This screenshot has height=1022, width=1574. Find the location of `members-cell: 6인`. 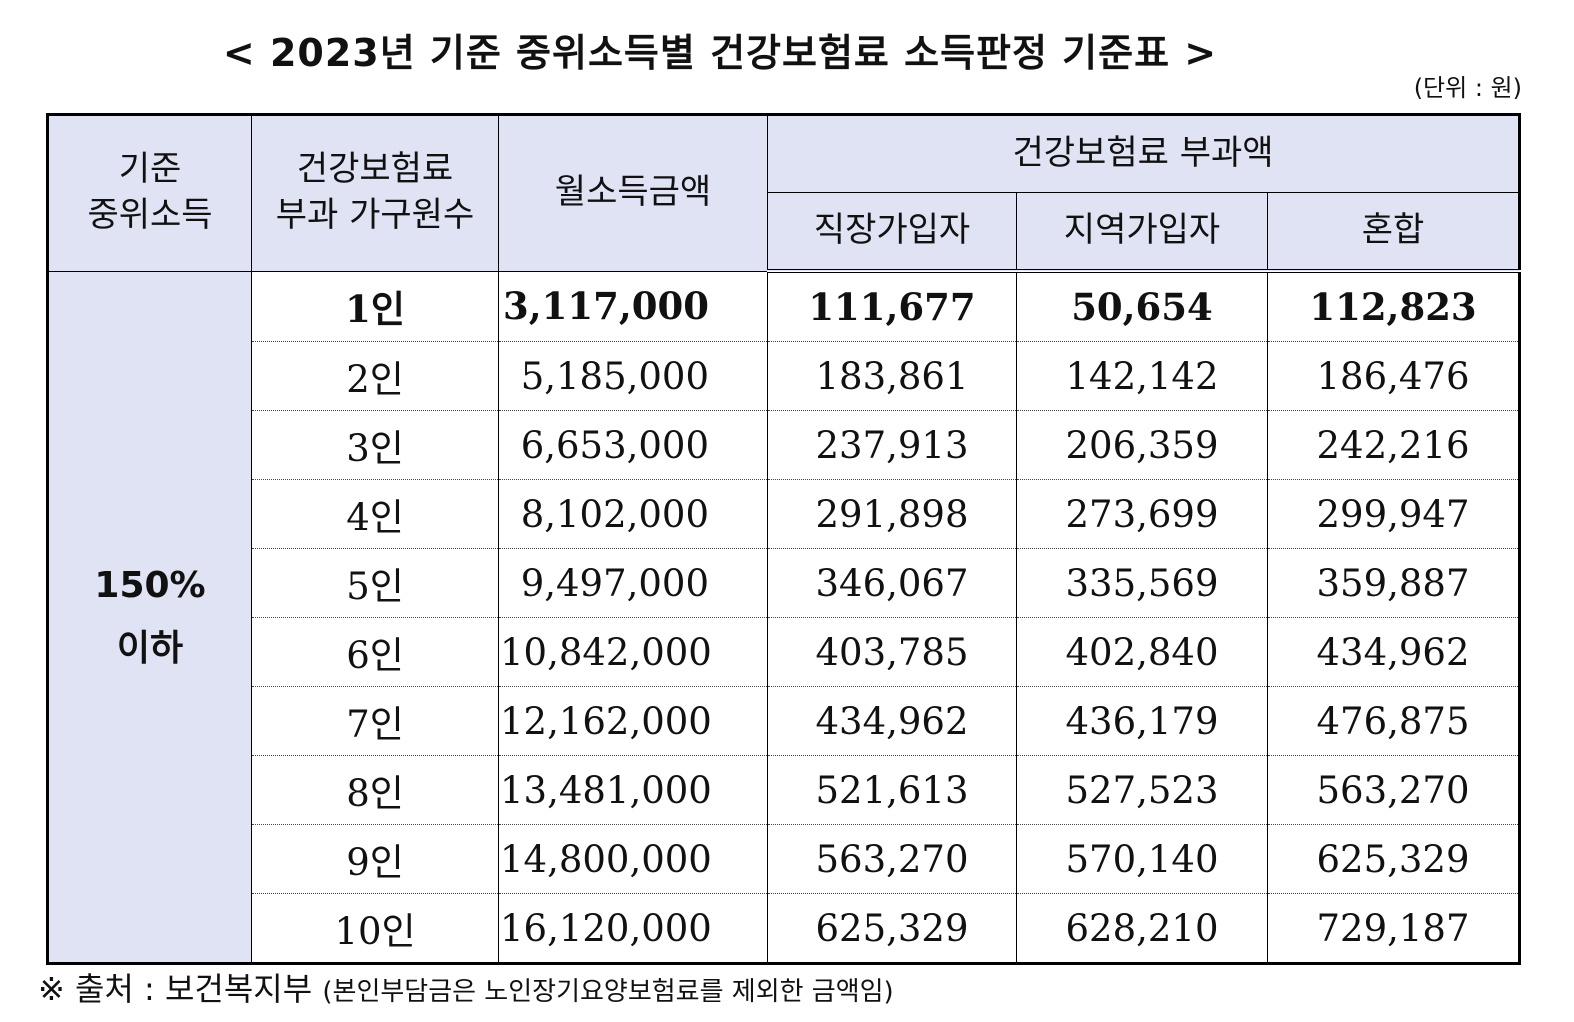

members-cell: 6인 is located at coordinates (375, 652).